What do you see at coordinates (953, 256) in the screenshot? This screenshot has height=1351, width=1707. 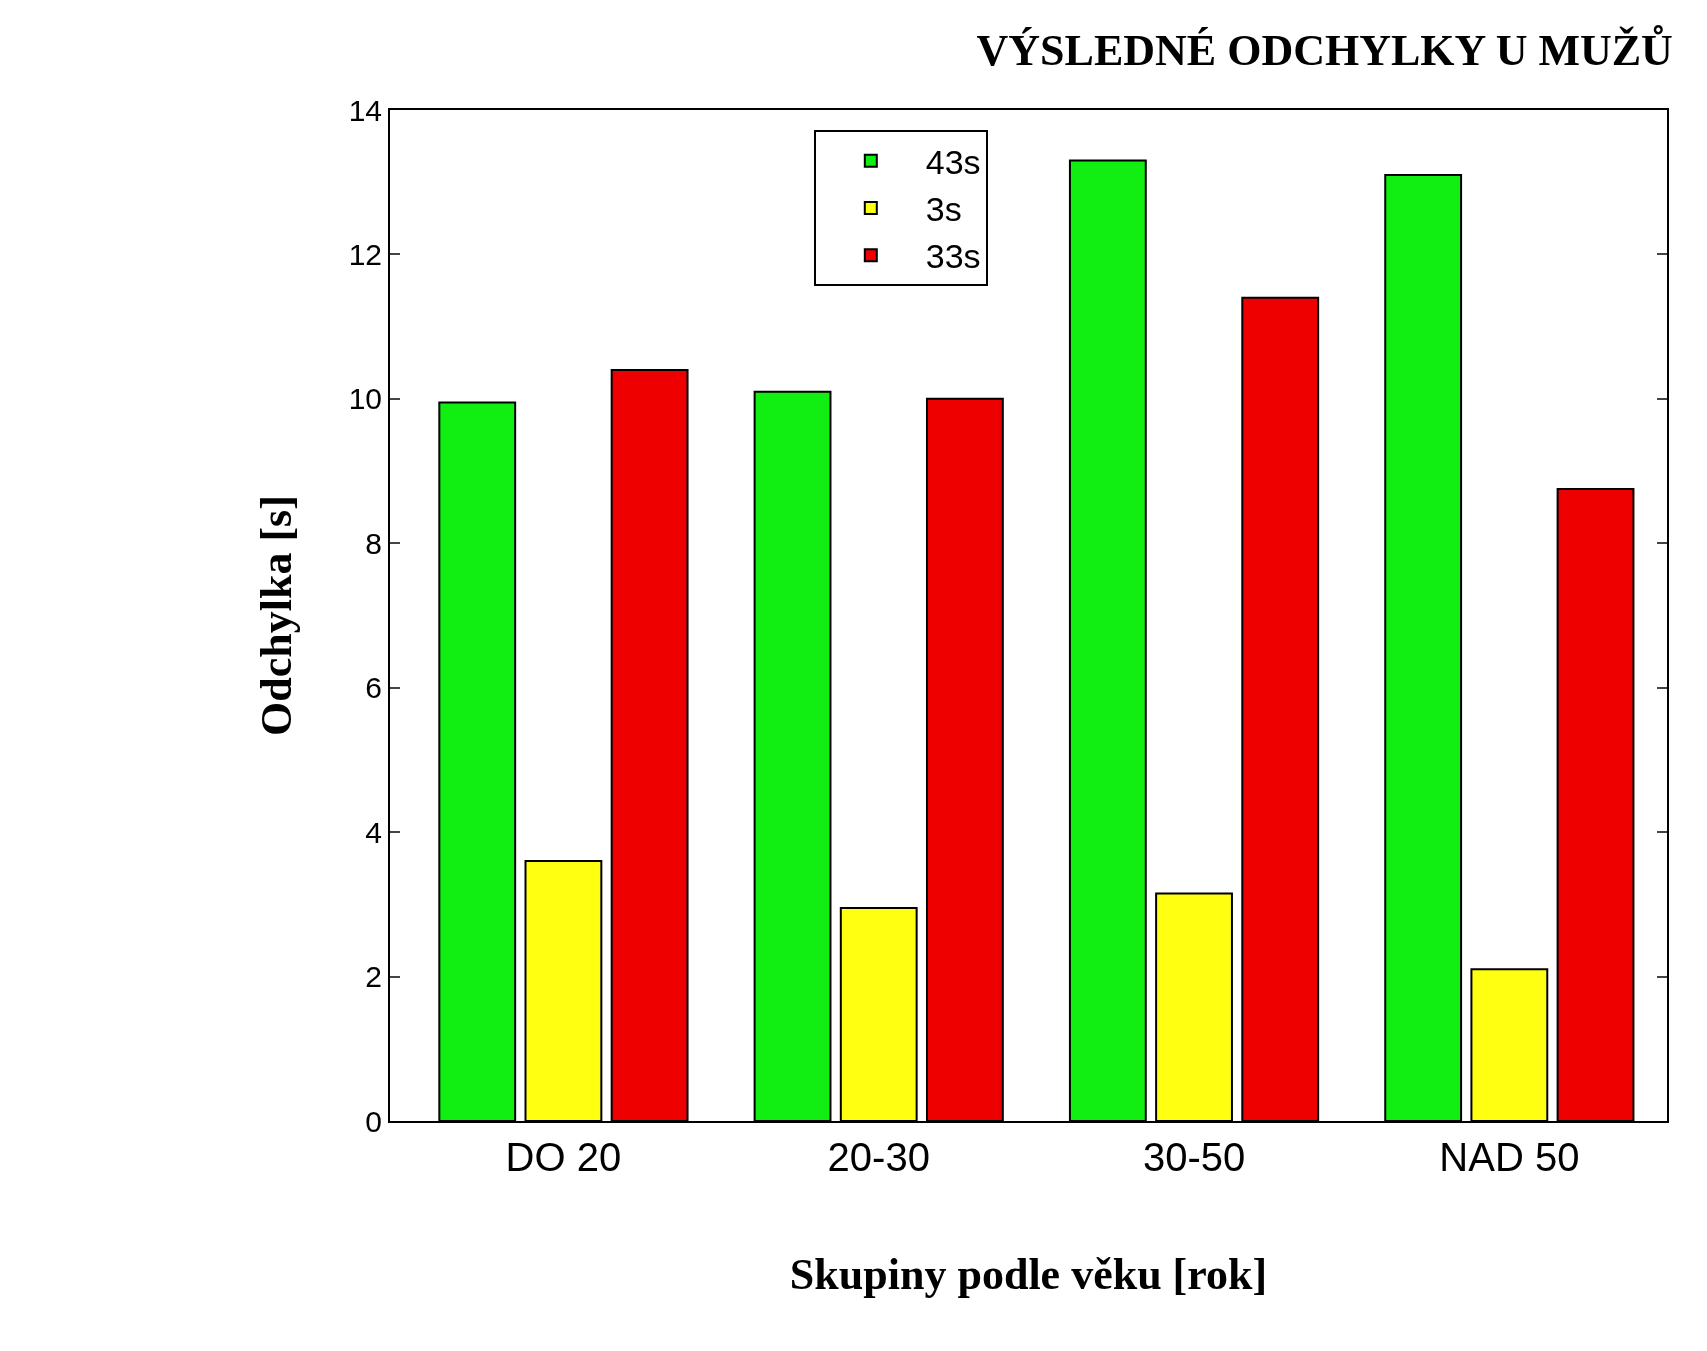 I see `legend-label: 33s` at bounding box center [953, 256].